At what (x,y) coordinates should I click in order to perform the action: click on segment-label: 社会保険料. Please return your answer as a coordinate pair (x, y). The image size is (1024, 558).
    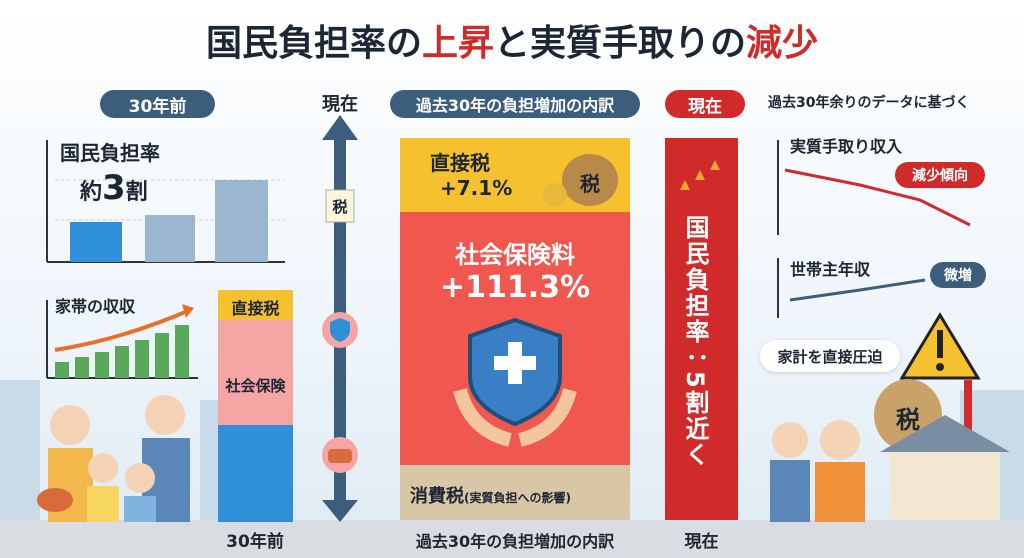
    Looking at the image, I should click on (515, 255).